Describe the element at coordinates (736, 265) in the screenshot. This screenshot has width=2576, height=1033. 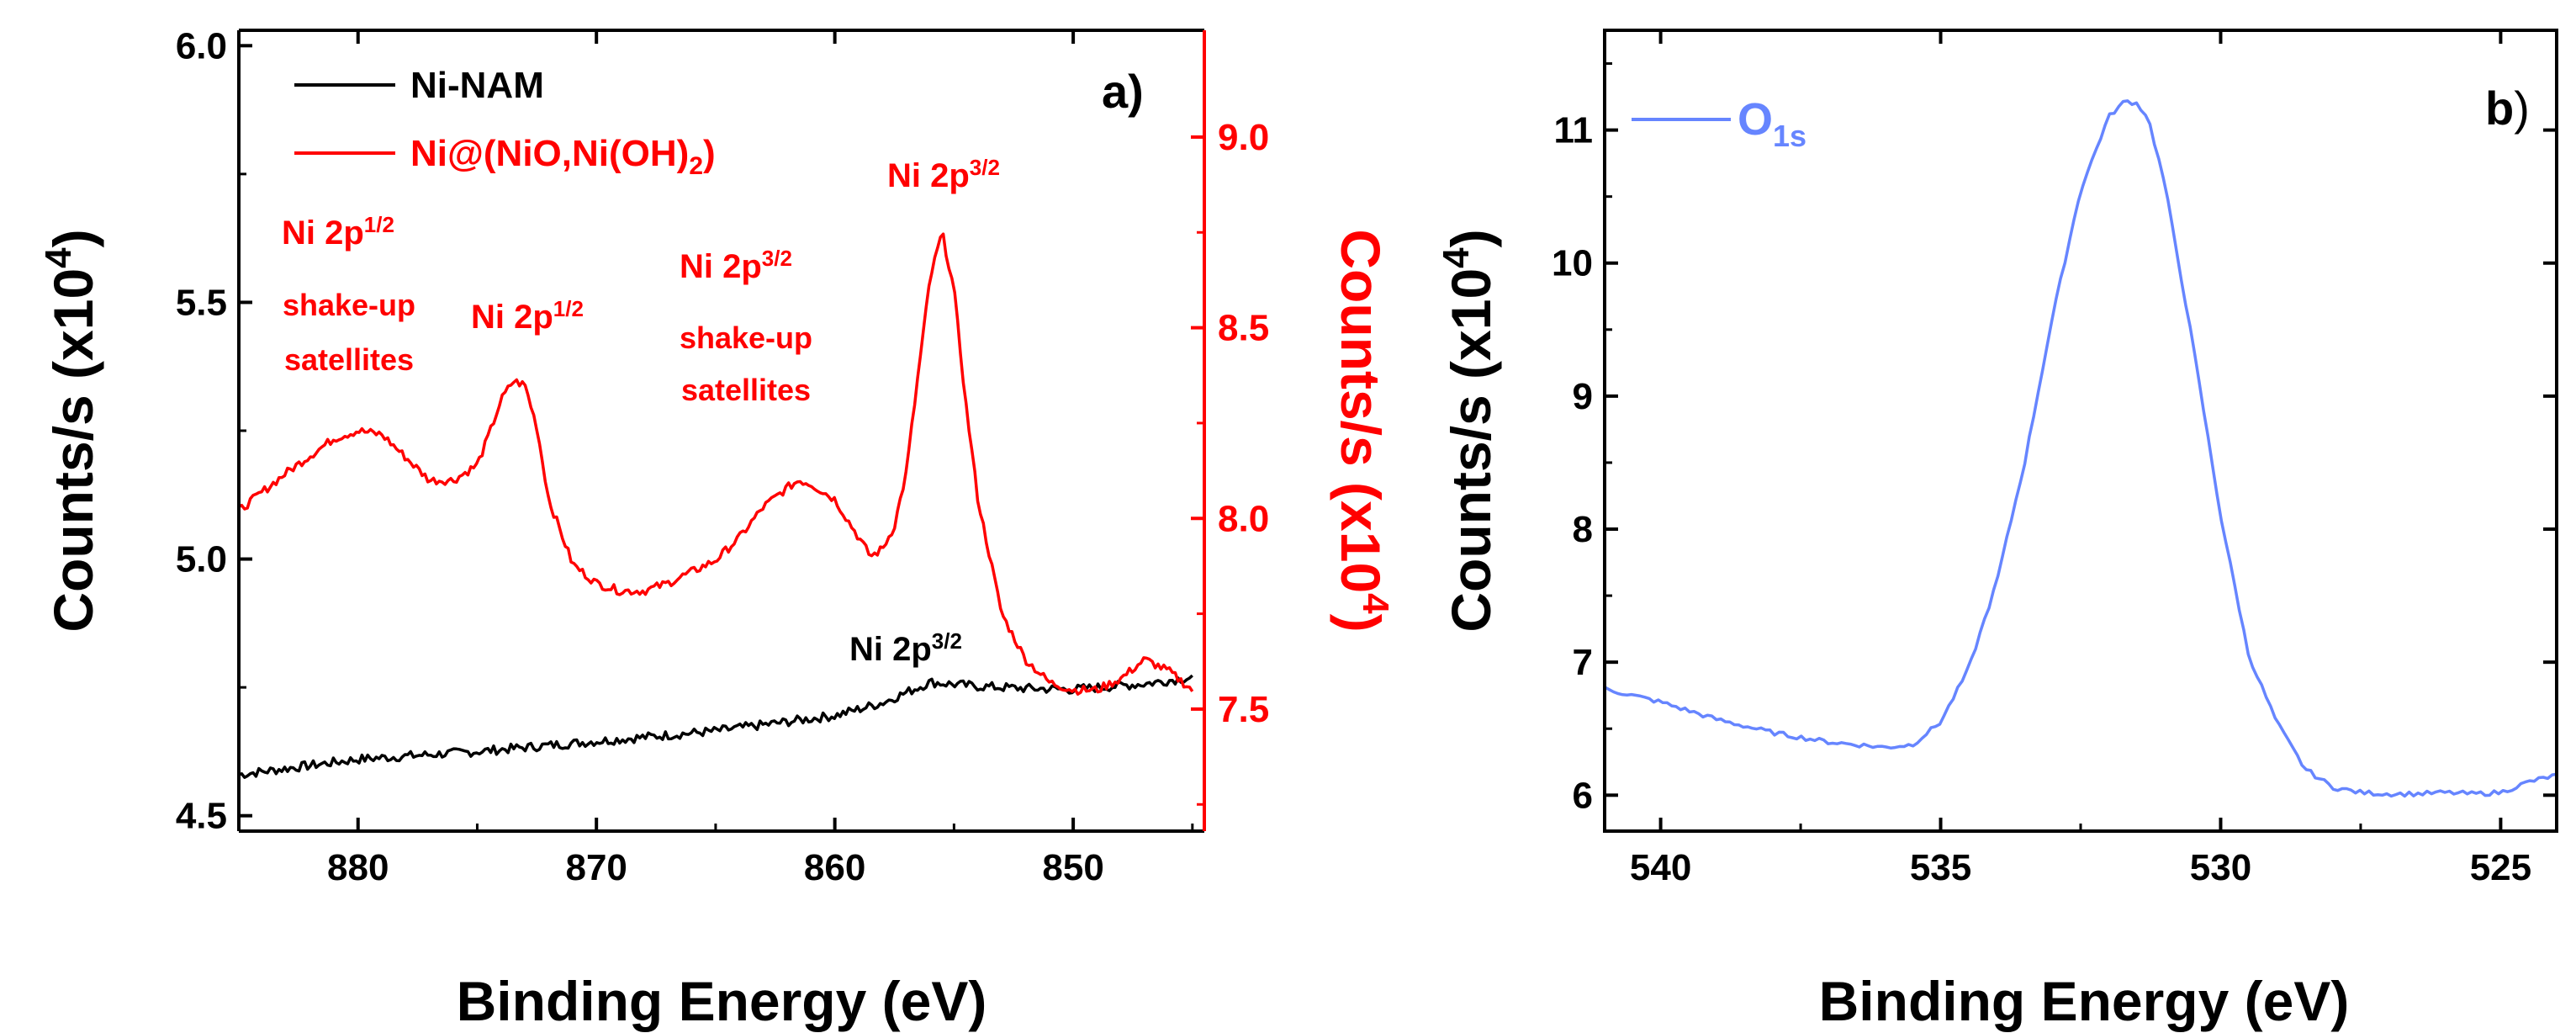
I see `svg-text: Ni 2p3/2` at that location.